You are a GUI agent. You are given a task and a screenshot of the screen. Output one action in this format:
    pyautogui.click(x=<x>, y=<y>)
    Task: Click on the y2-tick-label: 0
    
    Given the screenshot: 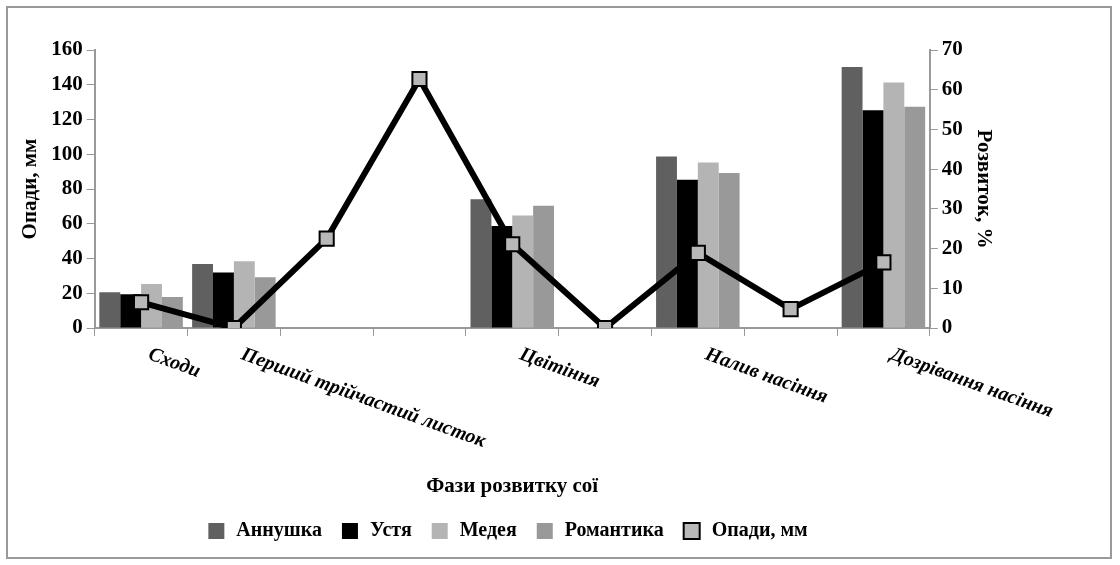 What is the action you would take?
    pyautogui.click(x=947, y=326)
    